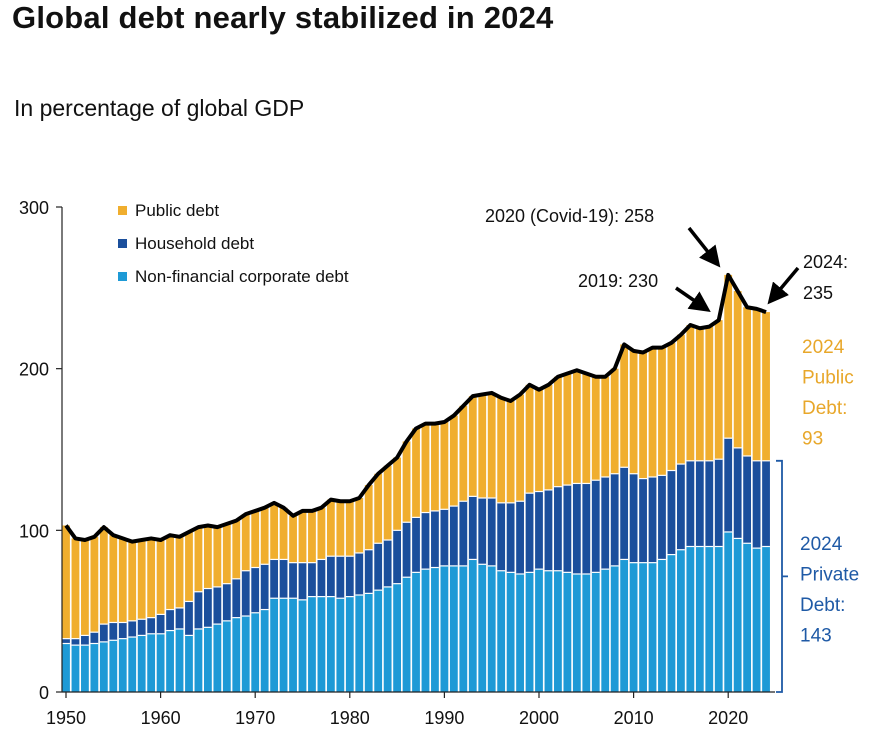  Describe the element at coordinates (829, 575) in the screenshot. I see `annotation-private-debt: Private` at that location.